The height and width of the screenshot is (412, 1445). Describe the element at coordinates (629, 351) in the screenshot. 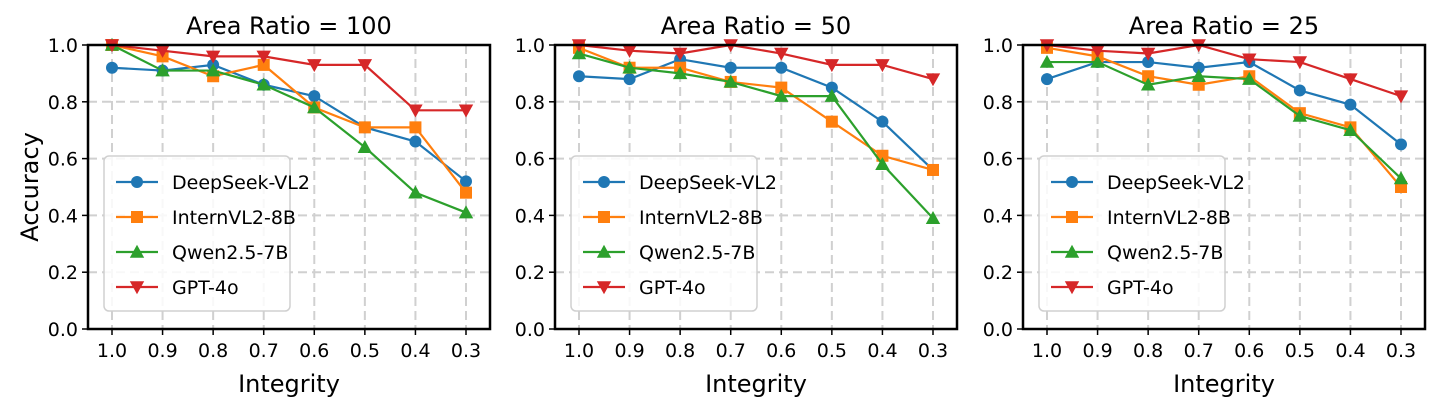

I see `x-tick-label: 0.9` at that location.